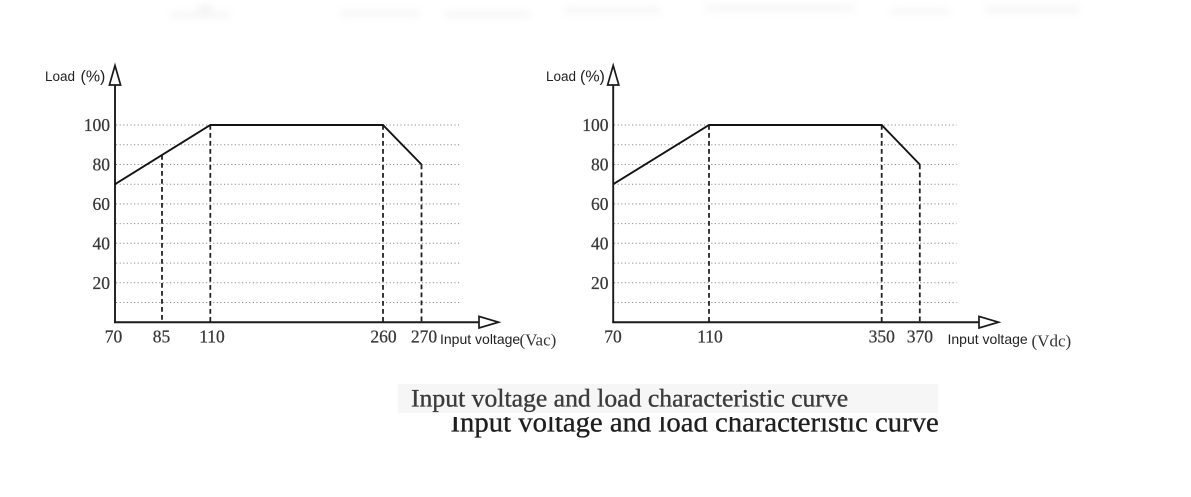 The image size is (1191, 497). I want to click on svg-text: 270, so click(424, 337).